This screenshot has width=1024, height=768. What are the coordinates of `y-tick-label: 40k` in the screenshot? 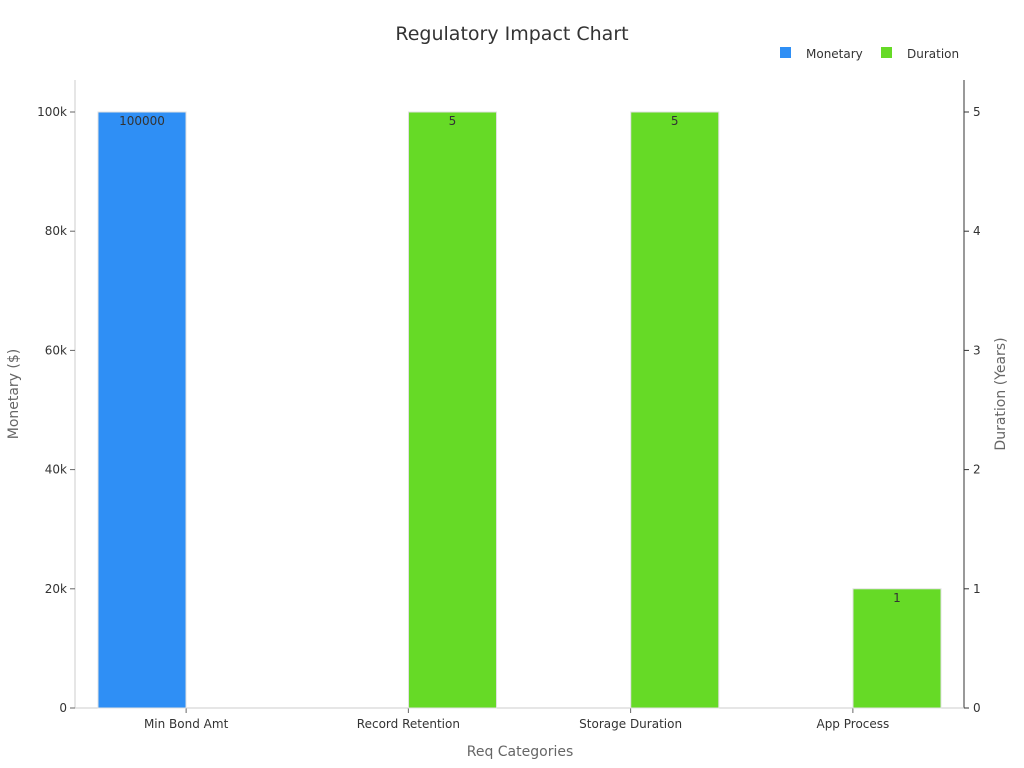 It's located at (56, 470).